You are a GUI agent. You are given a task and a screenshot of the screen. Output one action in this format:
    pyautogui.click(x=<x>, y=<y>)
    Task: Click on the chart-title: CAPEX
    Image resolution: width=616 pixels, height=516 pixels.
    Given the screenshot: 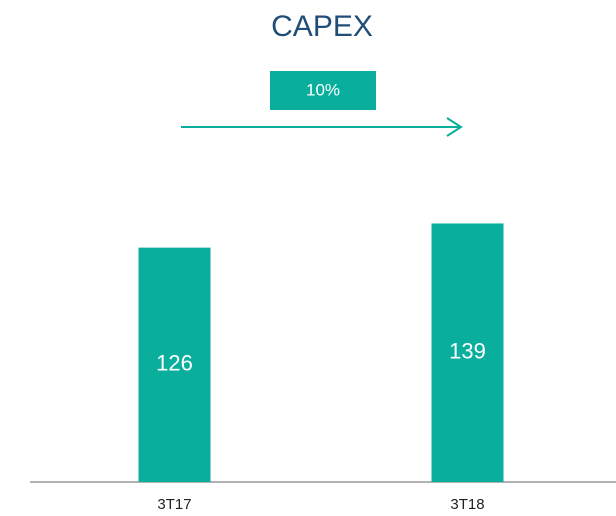 What is the action you would take?
    pyautogui.click(x=322, y=26)
    